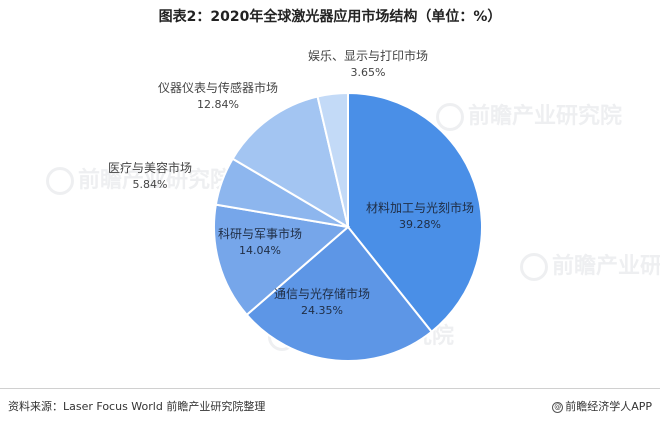 This screenshot has width=660, height=423. I want to click on credit: @ 前瞻经济学人APP, so click(602, 406).